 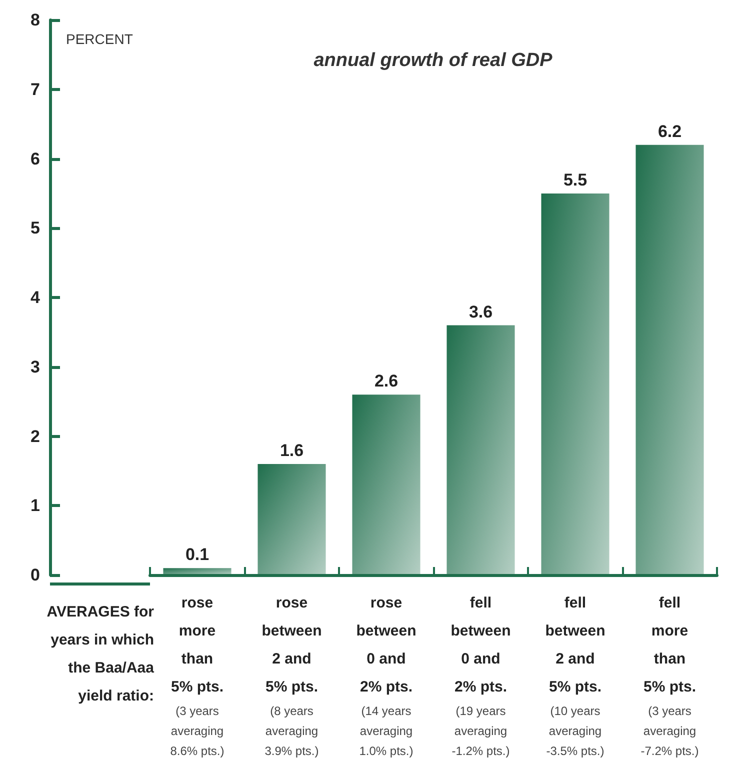 I want to click on x-tick-label: fell between 0 and 2% pts. (19 years averaging -1.2% pts.), so click(x=480, y=676).